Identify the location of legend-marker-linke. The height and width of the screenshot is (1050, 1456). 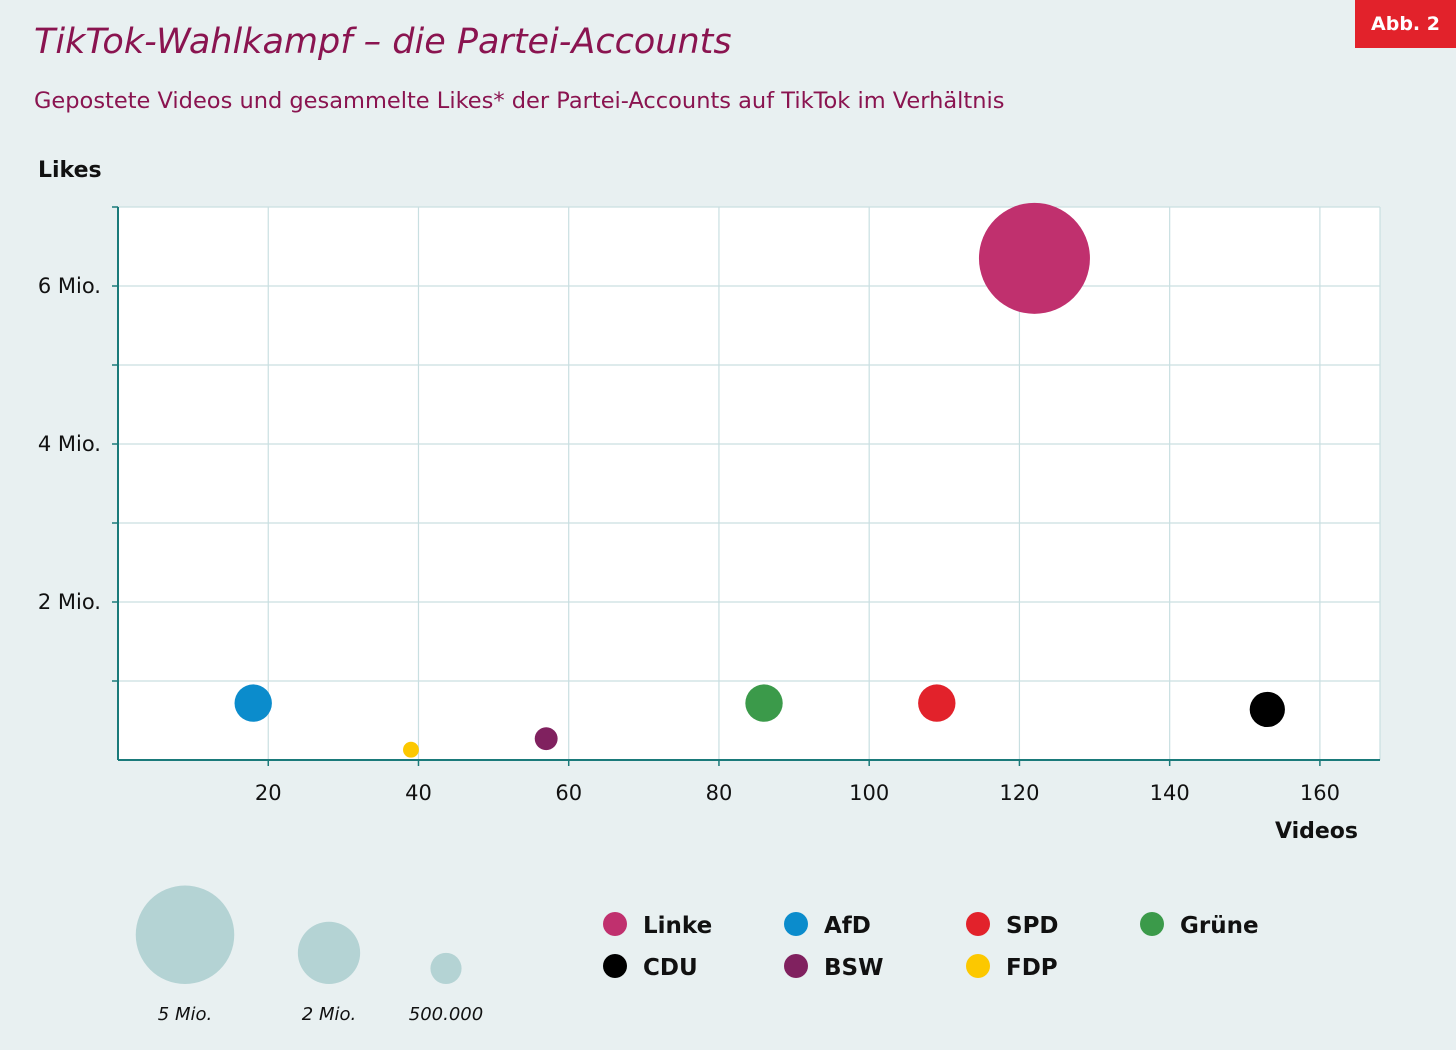
(615, 924).